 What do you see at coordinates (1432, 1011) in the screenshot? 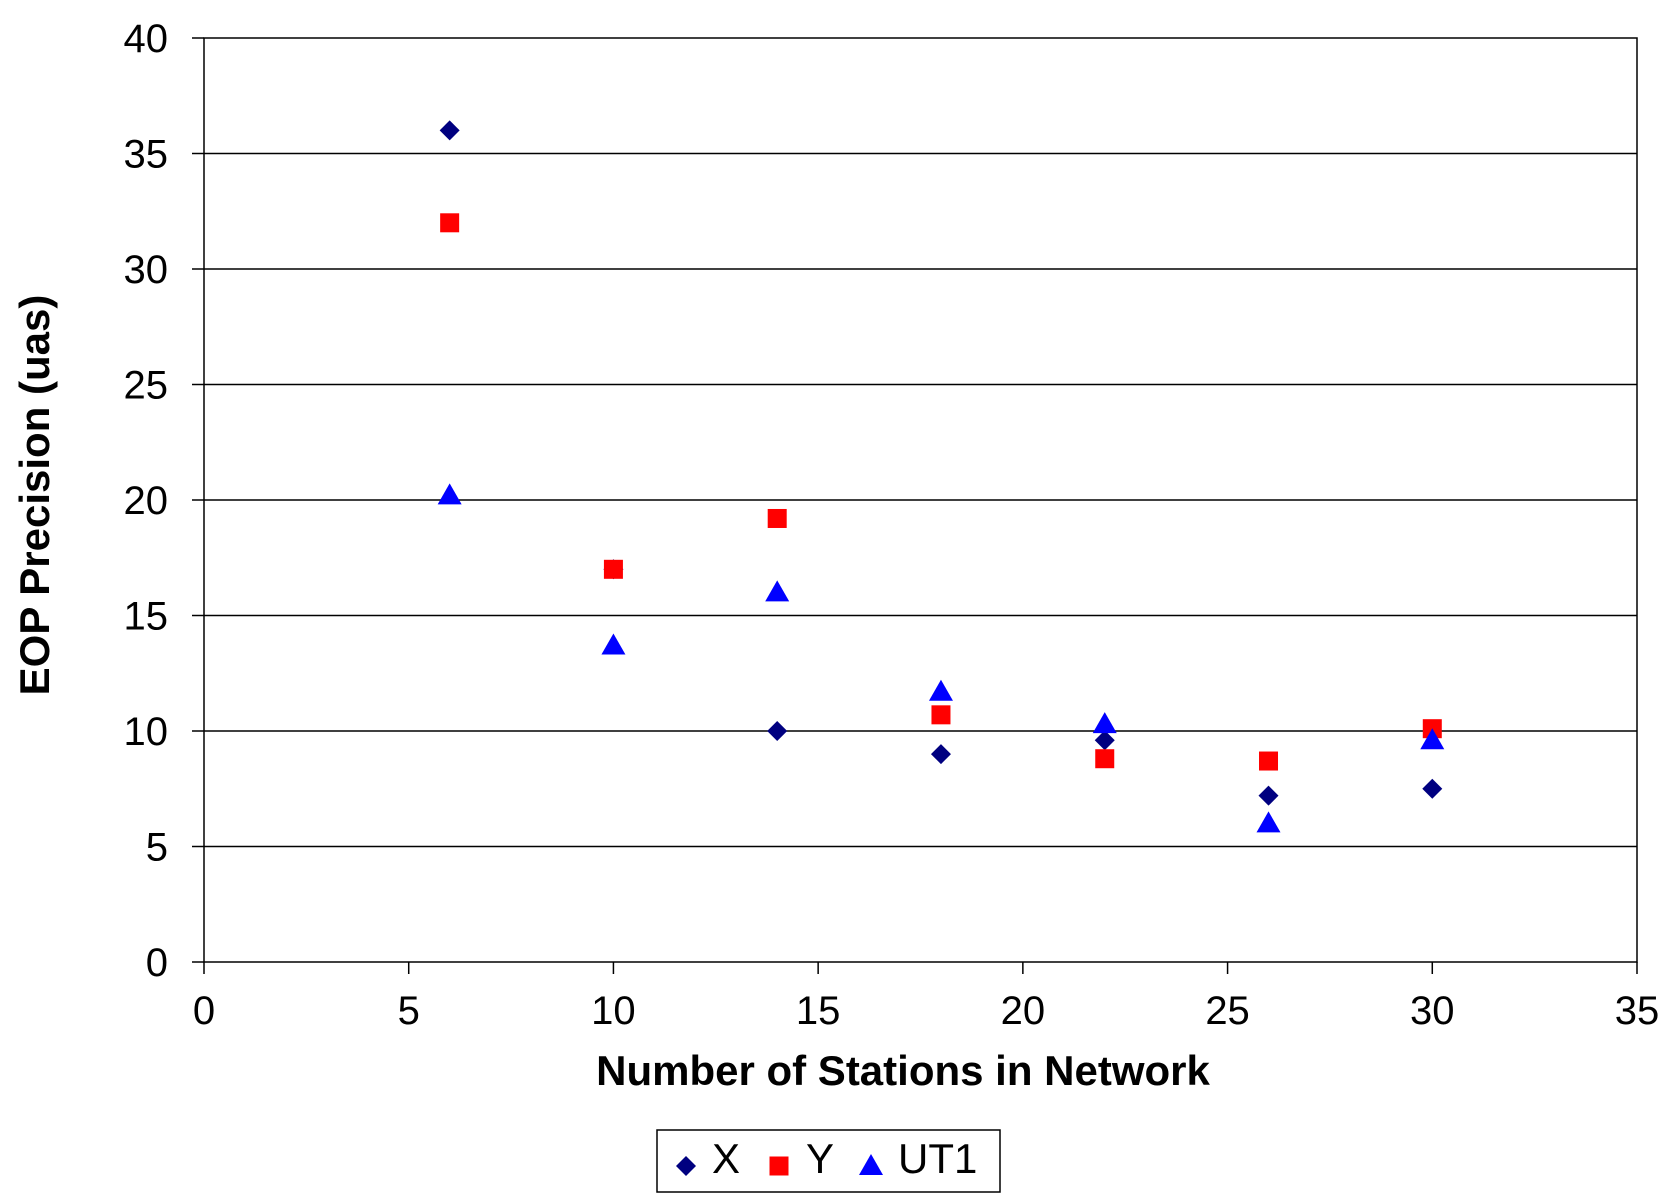
I see `x-tick-label-30: 30` at bounding box center [1432, 1011].